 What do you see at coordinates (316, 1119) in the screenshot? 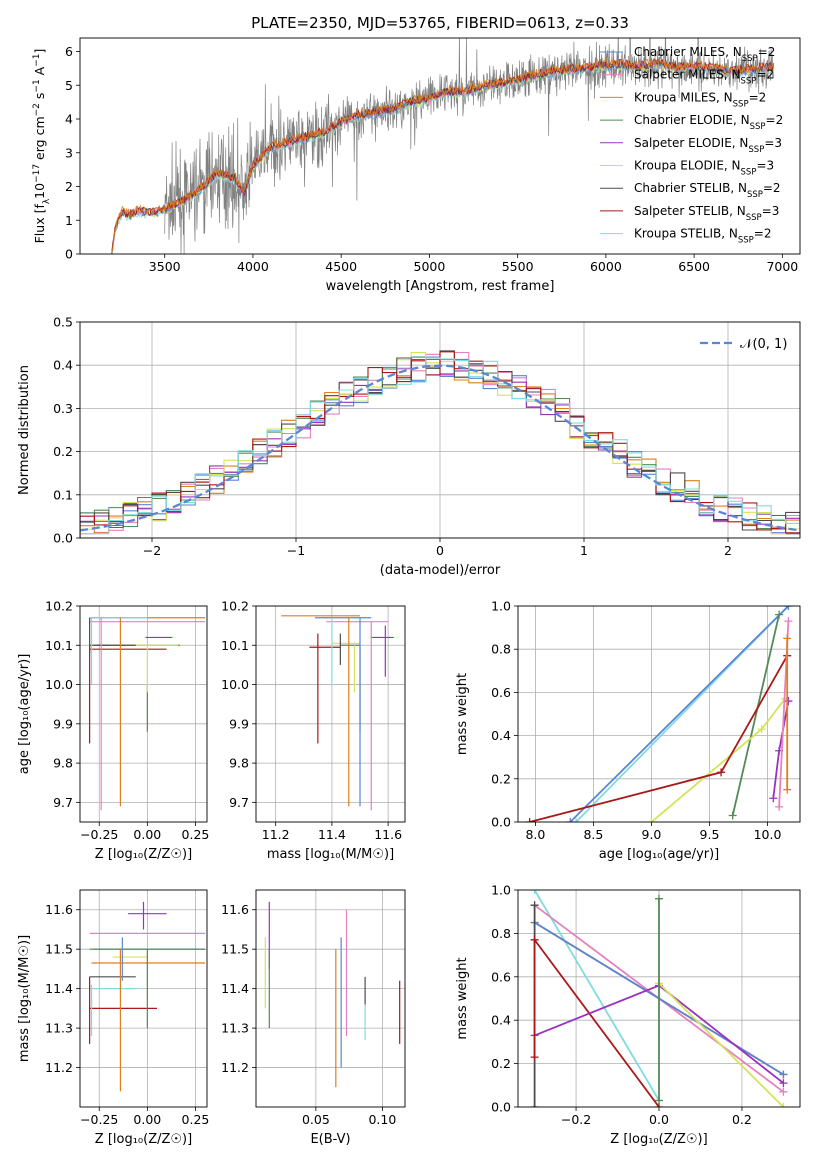
I see `x-tick-label: 0.05` at bounding box center [316, 1119].